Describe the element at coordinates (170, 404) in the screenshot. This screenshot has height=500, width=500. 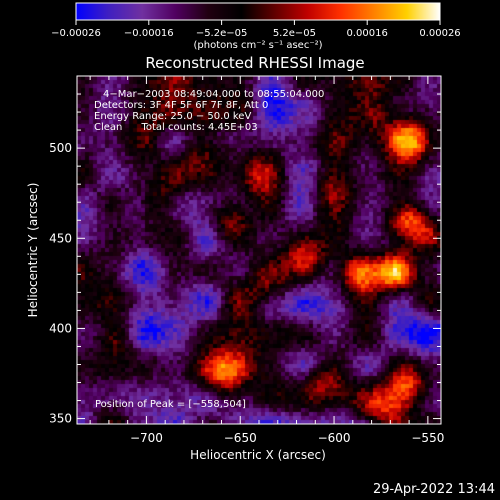
I see `annotation-peak-position: Position of Peak = [−558,504]` at that location.